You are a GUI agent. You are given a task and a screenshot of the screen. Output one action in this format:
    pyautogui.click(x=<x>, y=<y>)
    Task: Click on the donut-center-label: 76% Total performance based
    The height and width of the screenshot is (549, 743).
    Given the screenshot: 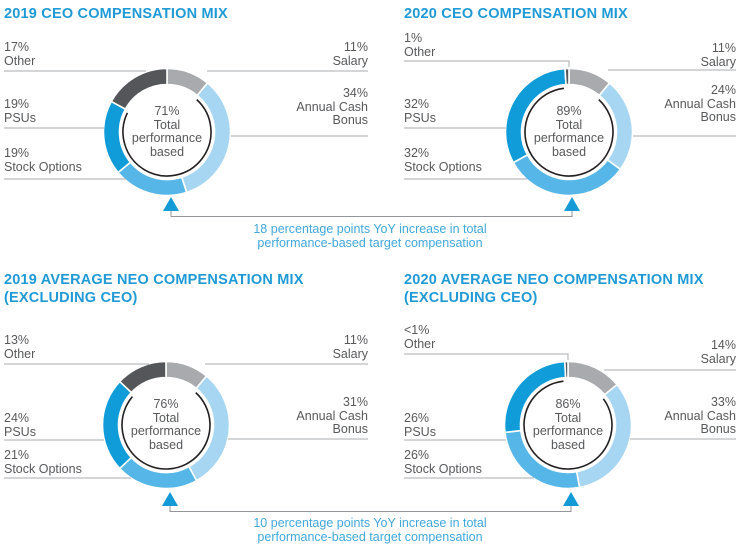 What is the action you would take?
    pyautogui.click(x=166, y=424)
    